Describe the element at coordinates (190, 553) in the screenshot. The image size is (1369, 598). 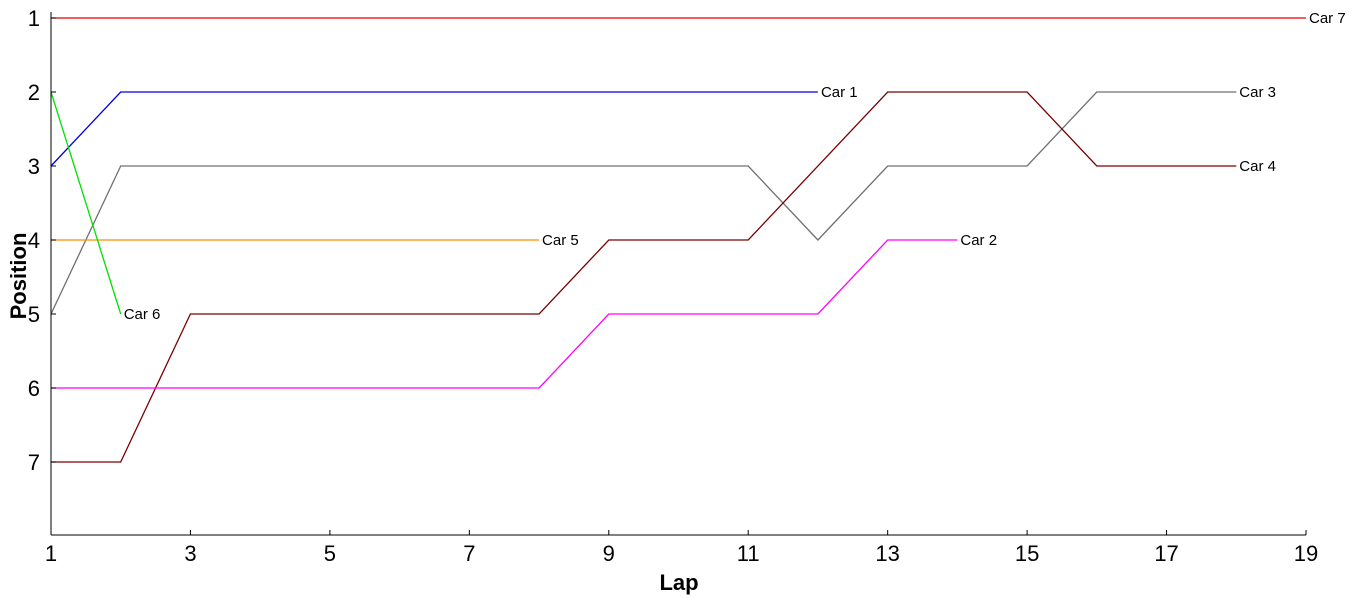
I see `x-tick-label: 3` at that location.